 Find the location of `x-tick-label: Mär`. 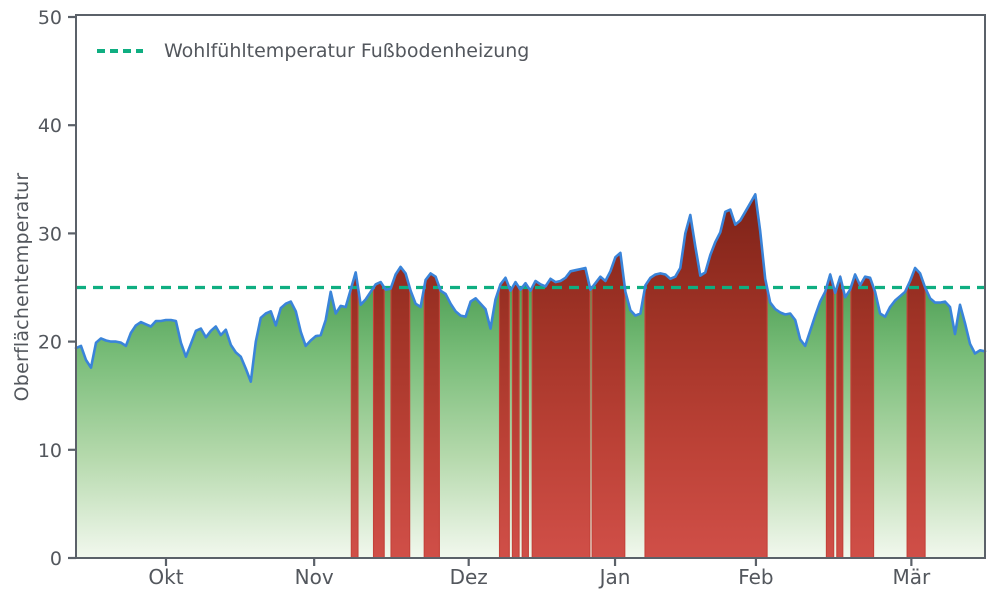

x-tick-label: Mär is located at coordinates (912, 577).